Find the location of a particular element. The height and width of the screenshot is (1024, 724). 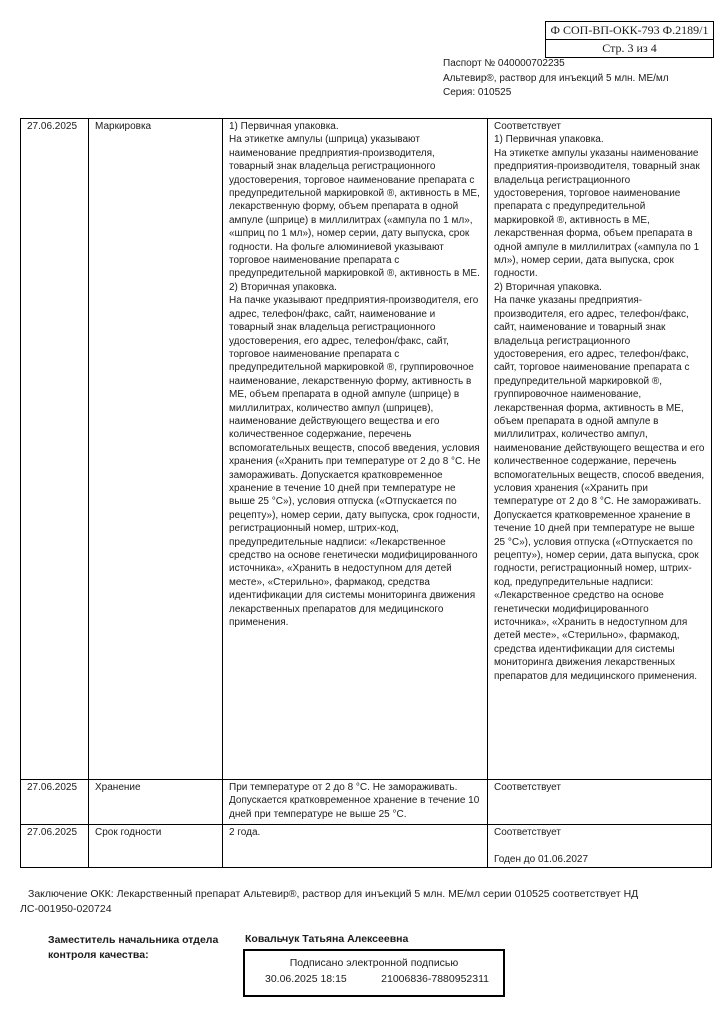

parameter-cell: Маркировка is located at coordinates (123, 126).